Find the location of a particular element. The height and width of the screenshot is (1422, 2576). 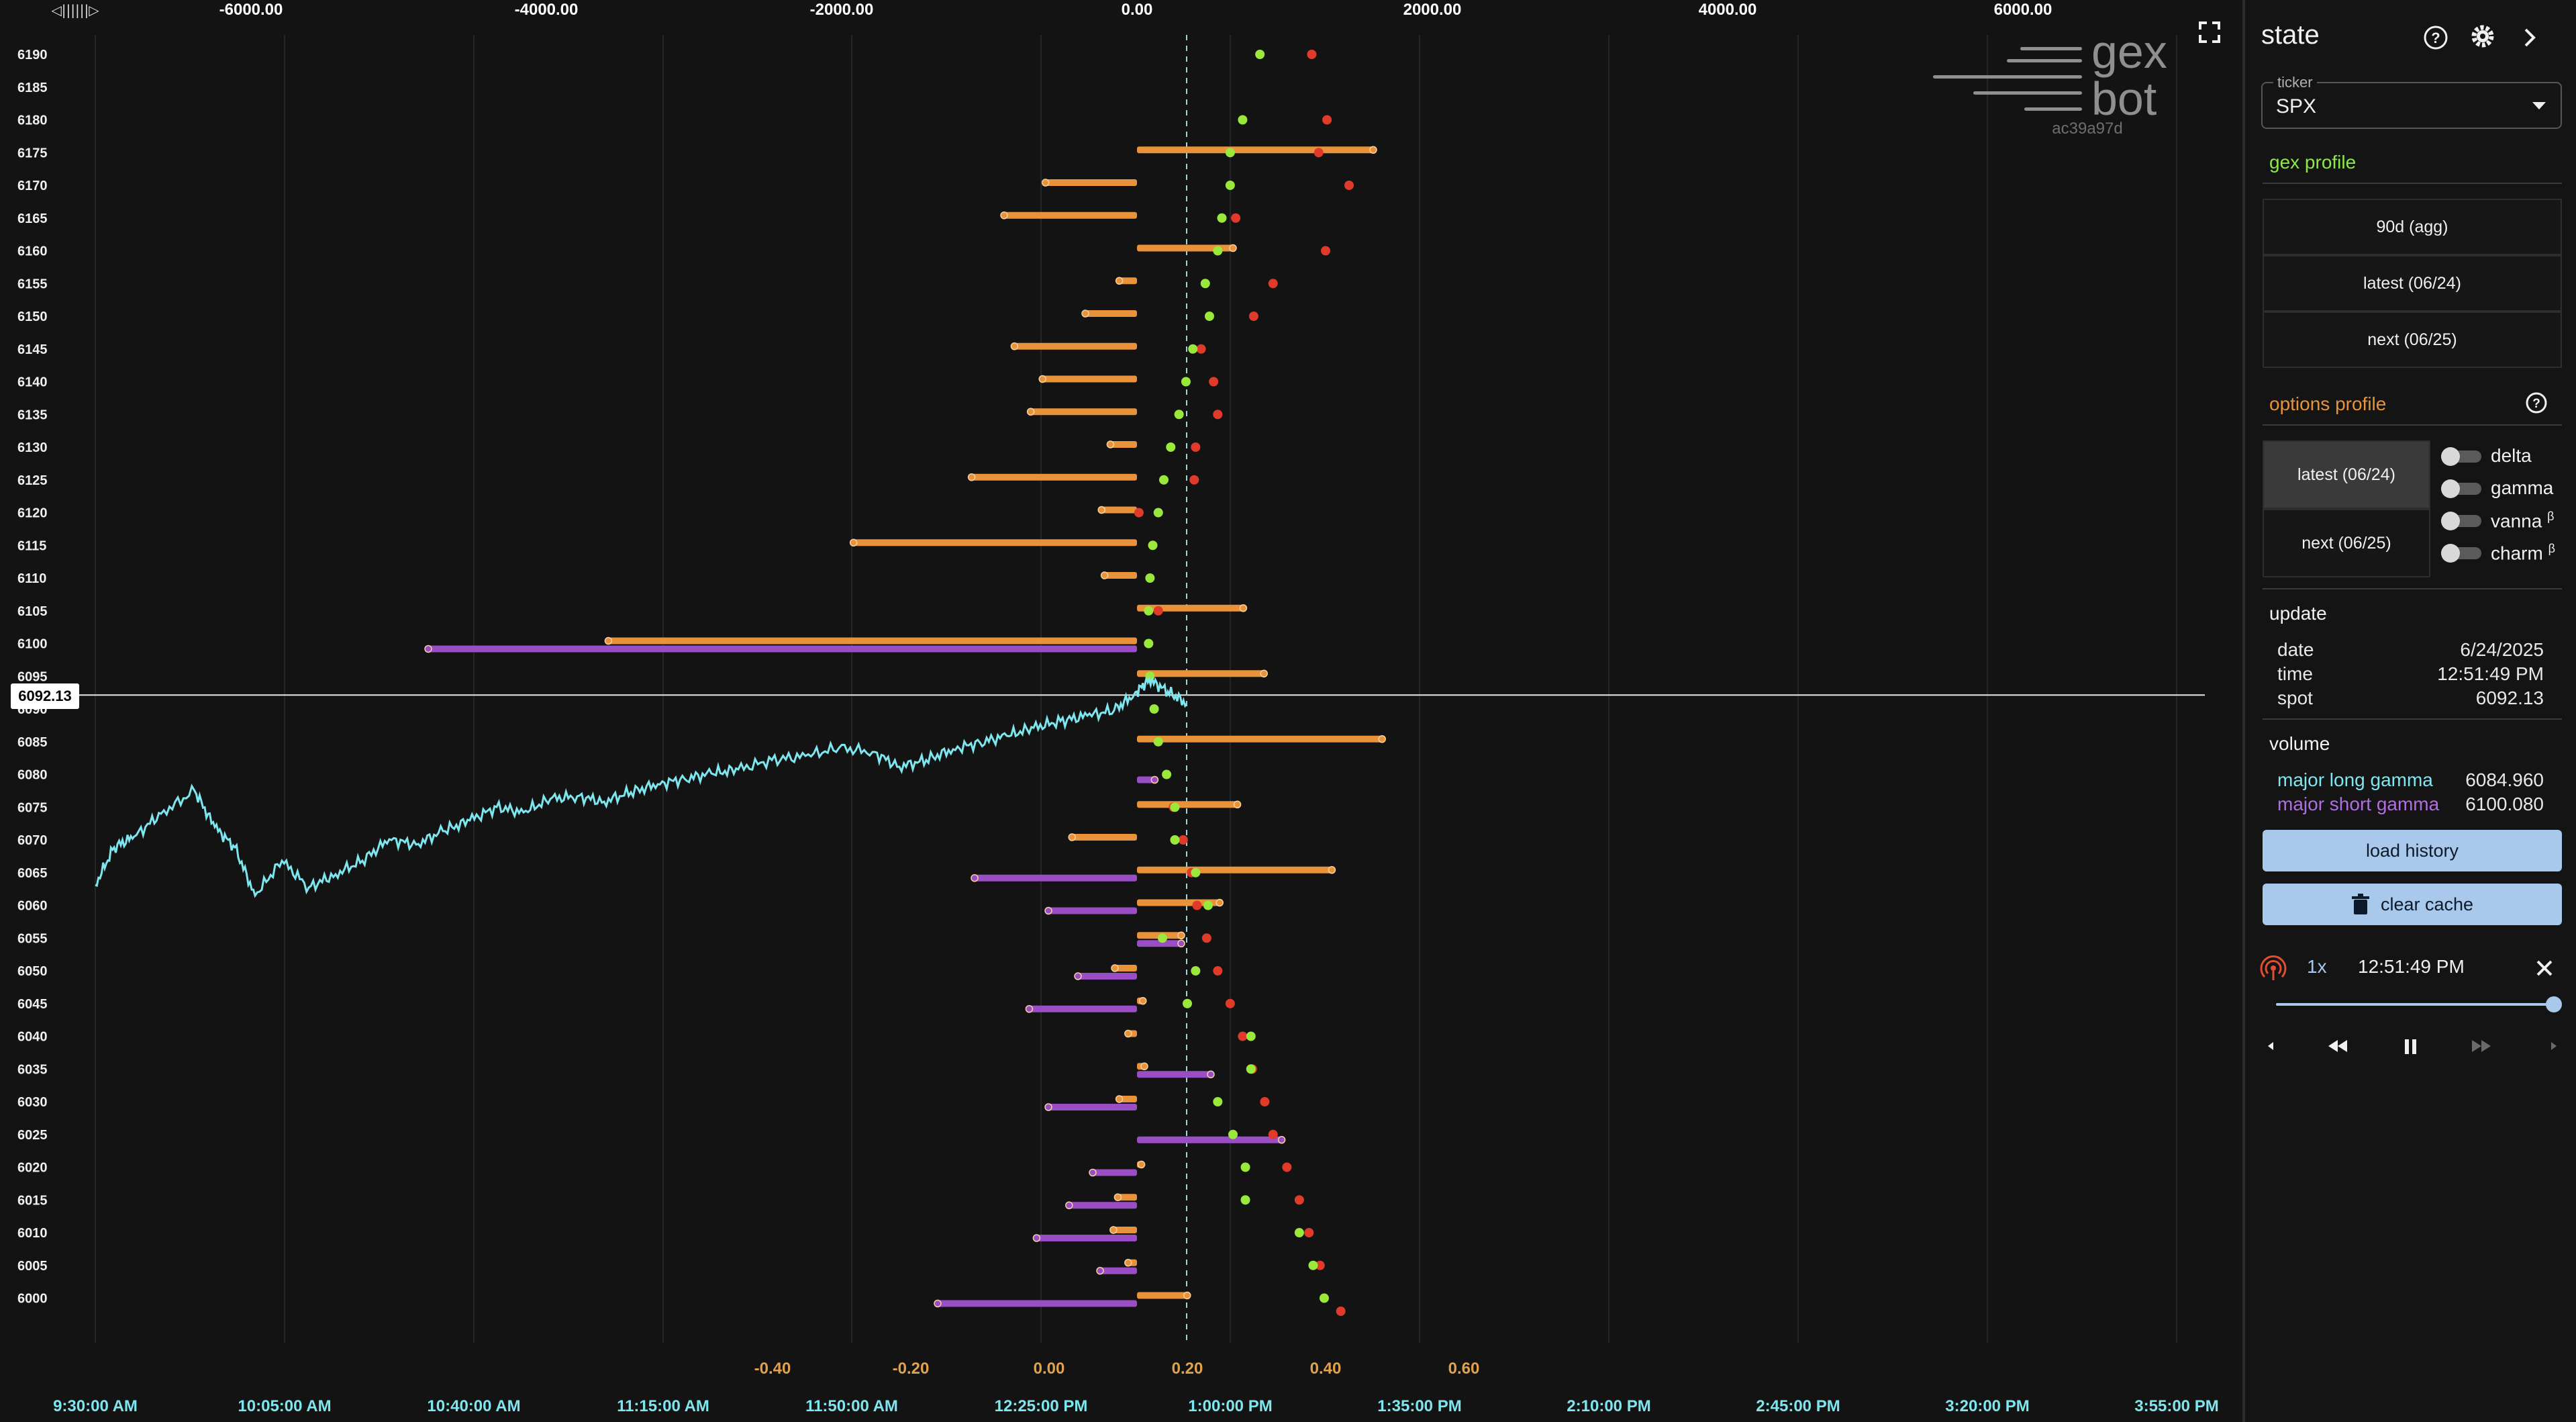

playback-time: 12:51:49 PM is located at coordinates (2411, 966).